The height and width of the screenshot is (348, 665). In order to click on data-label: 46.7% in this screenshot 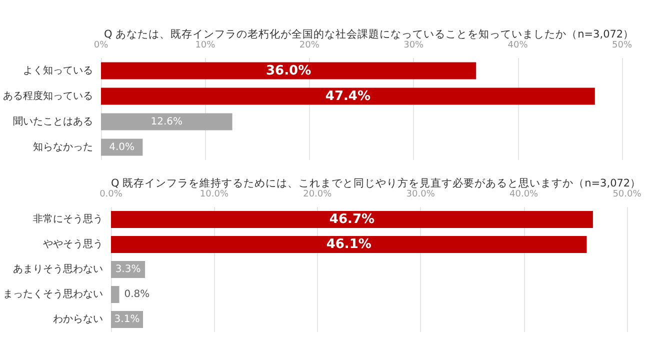, I will do `click(352, 219)`.